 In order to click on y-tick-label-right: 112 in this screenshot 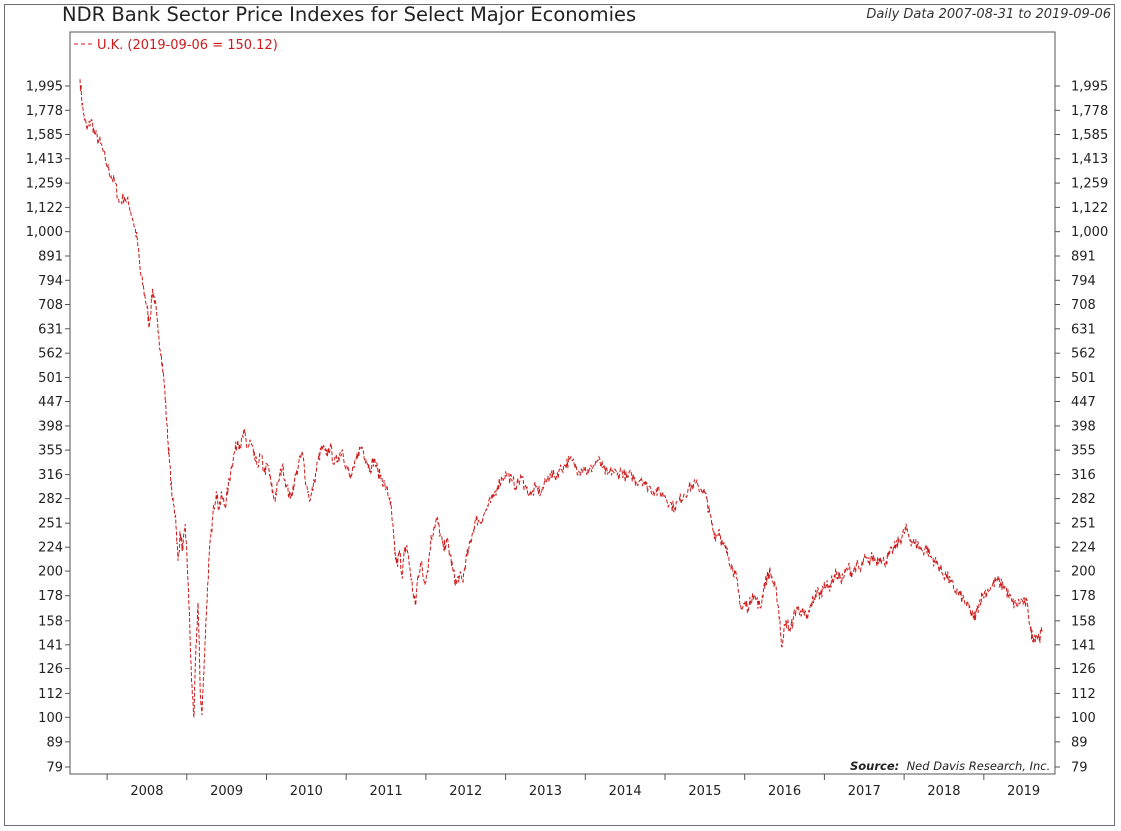, I will do `click(1083, 694)`.